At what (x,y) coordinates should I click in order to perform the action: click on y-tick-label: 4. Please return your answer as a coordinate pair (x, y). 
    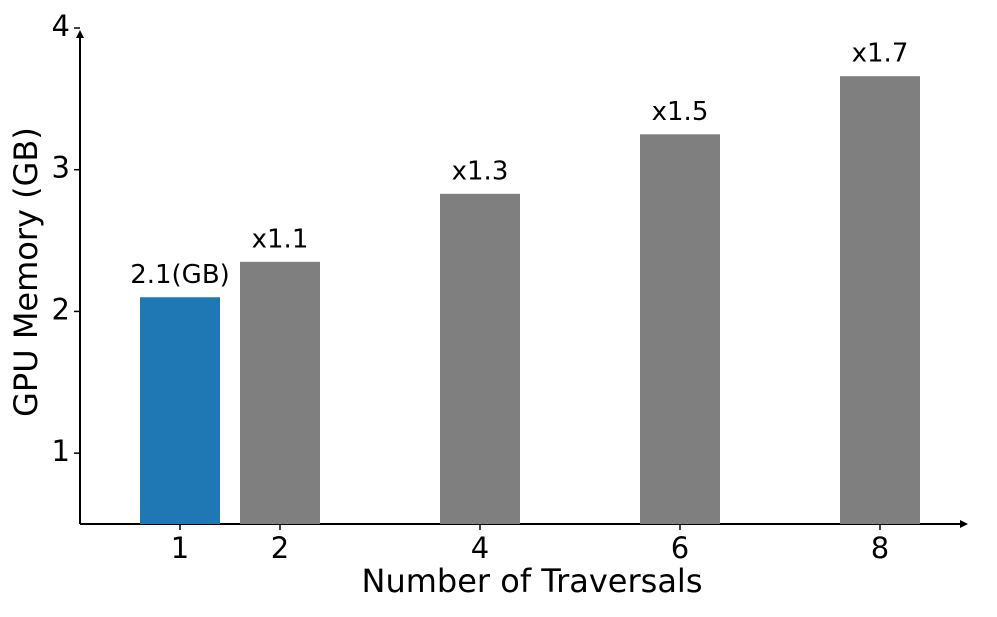
    Looking at the image, I should click on (61, 26).